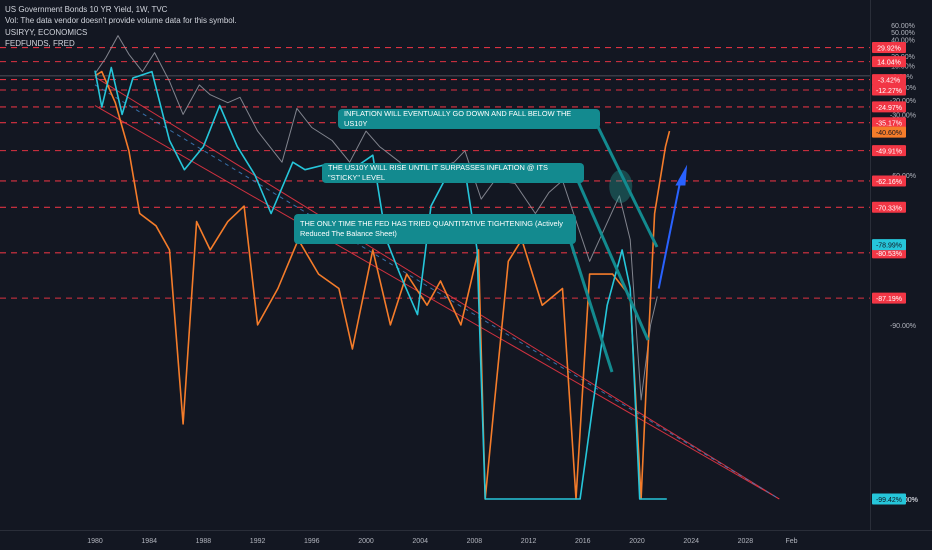  Describe the element at coordinates (746, 541) in the screenshot. I see `x-tick-label: 2028` at that location.